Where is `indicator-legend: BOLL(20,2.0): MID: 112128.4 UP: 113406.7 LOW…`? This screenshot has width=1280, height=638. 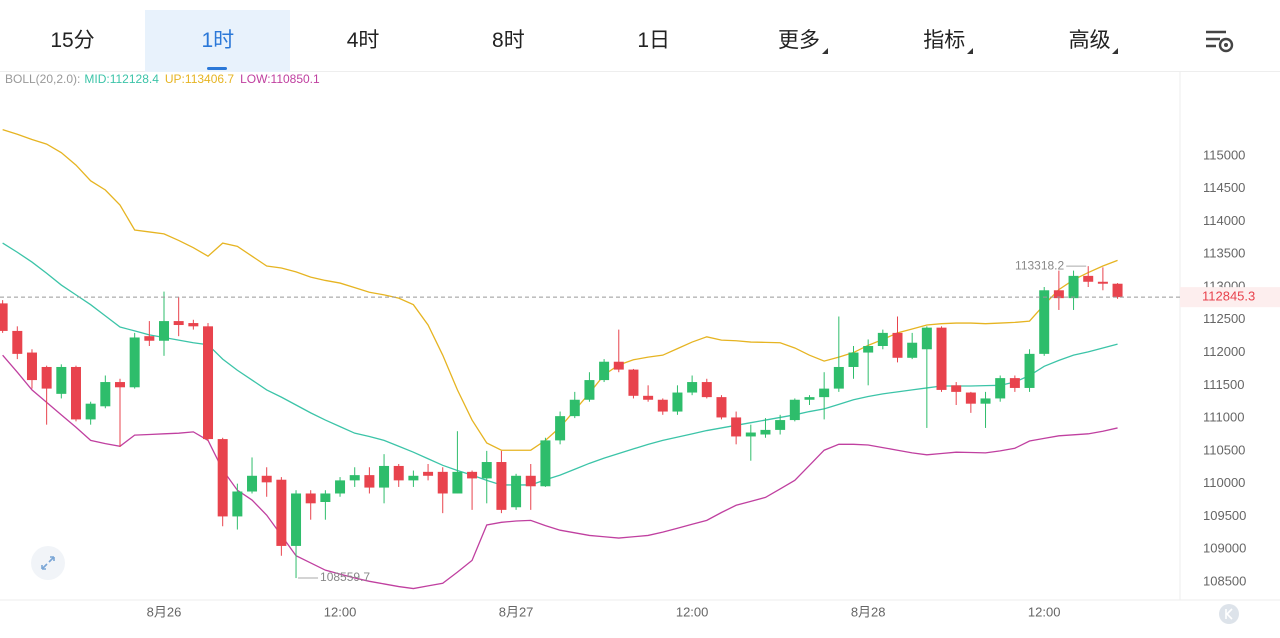 indicator-legend: BOLL(20,2.0): MID: 112128.4 UP: 113406.7 LOW… is located at coordinates (162, 79).